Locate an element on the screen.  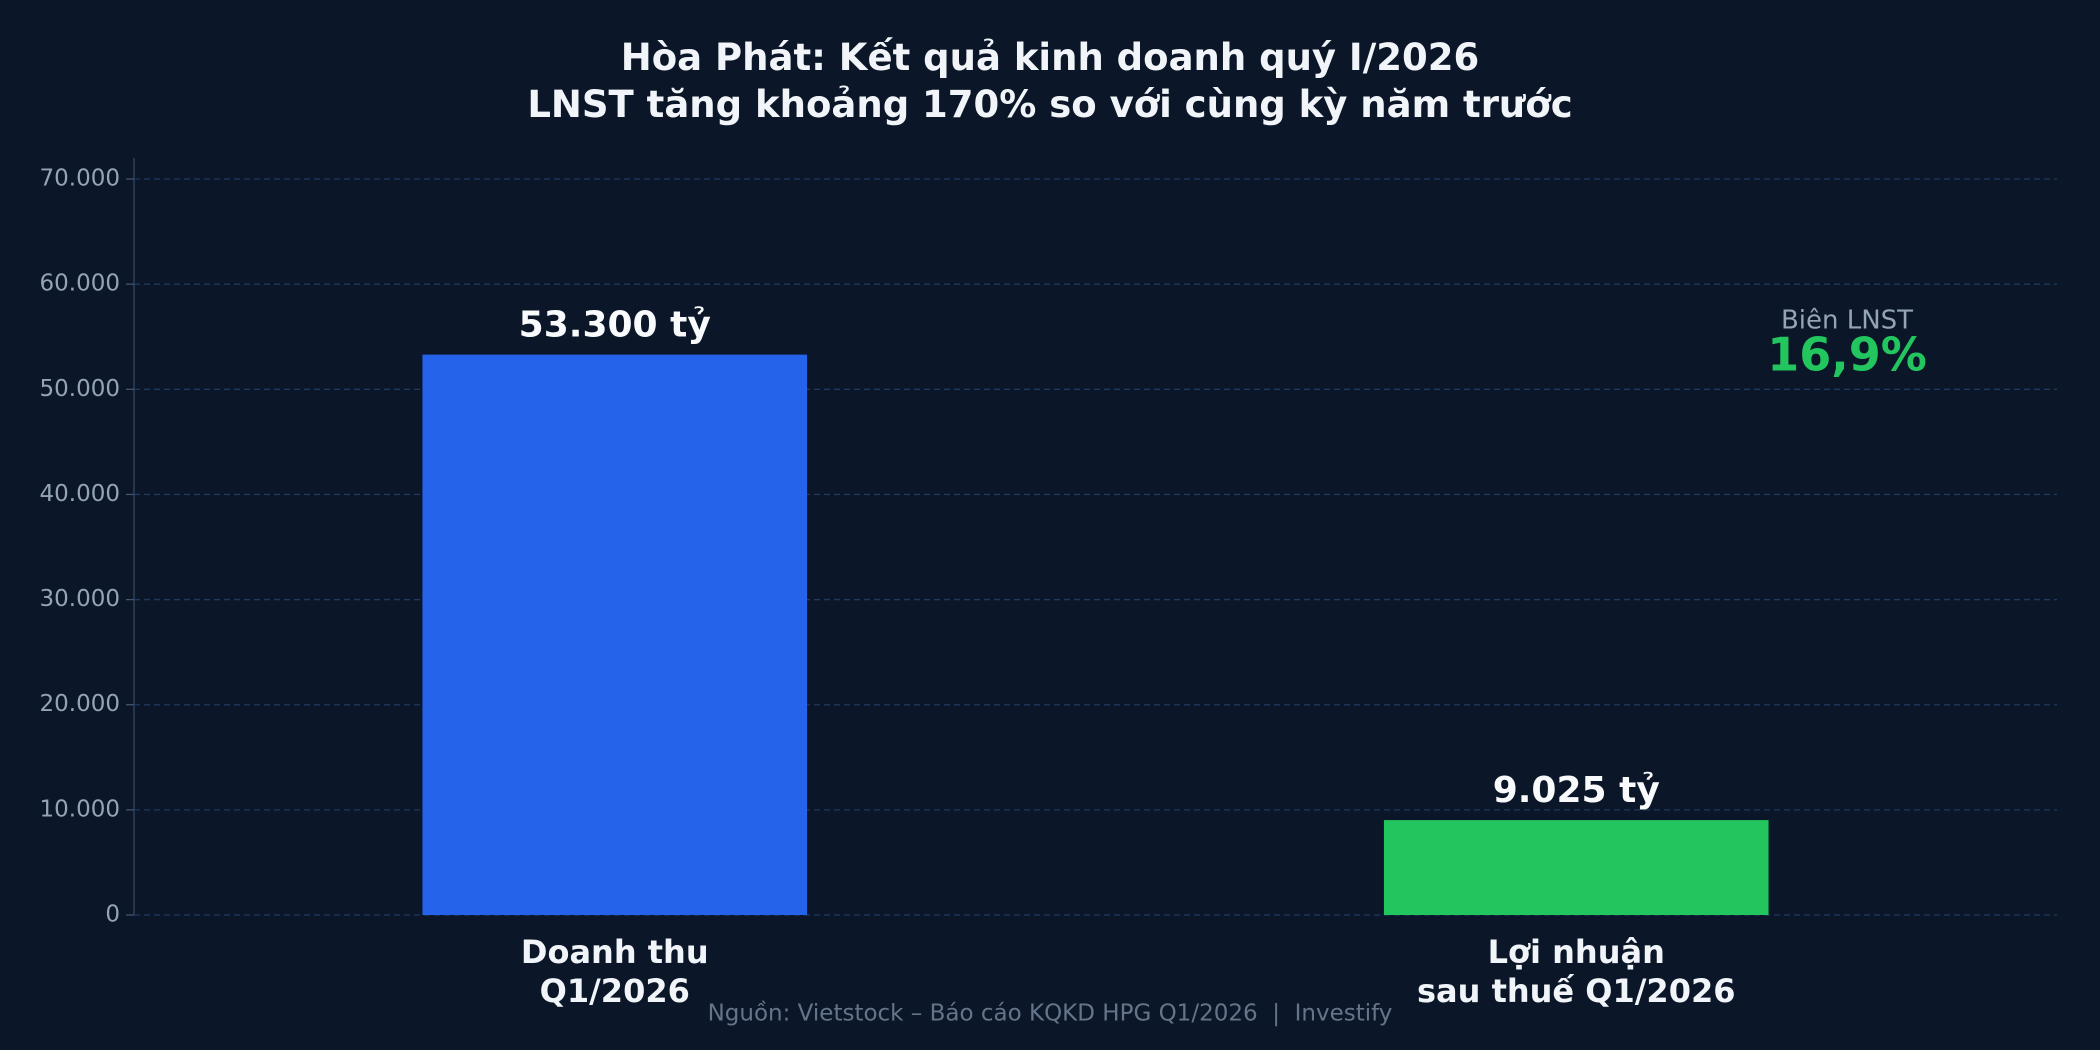
annotation-value: 16,9% is located at coordinates (1847, 355).